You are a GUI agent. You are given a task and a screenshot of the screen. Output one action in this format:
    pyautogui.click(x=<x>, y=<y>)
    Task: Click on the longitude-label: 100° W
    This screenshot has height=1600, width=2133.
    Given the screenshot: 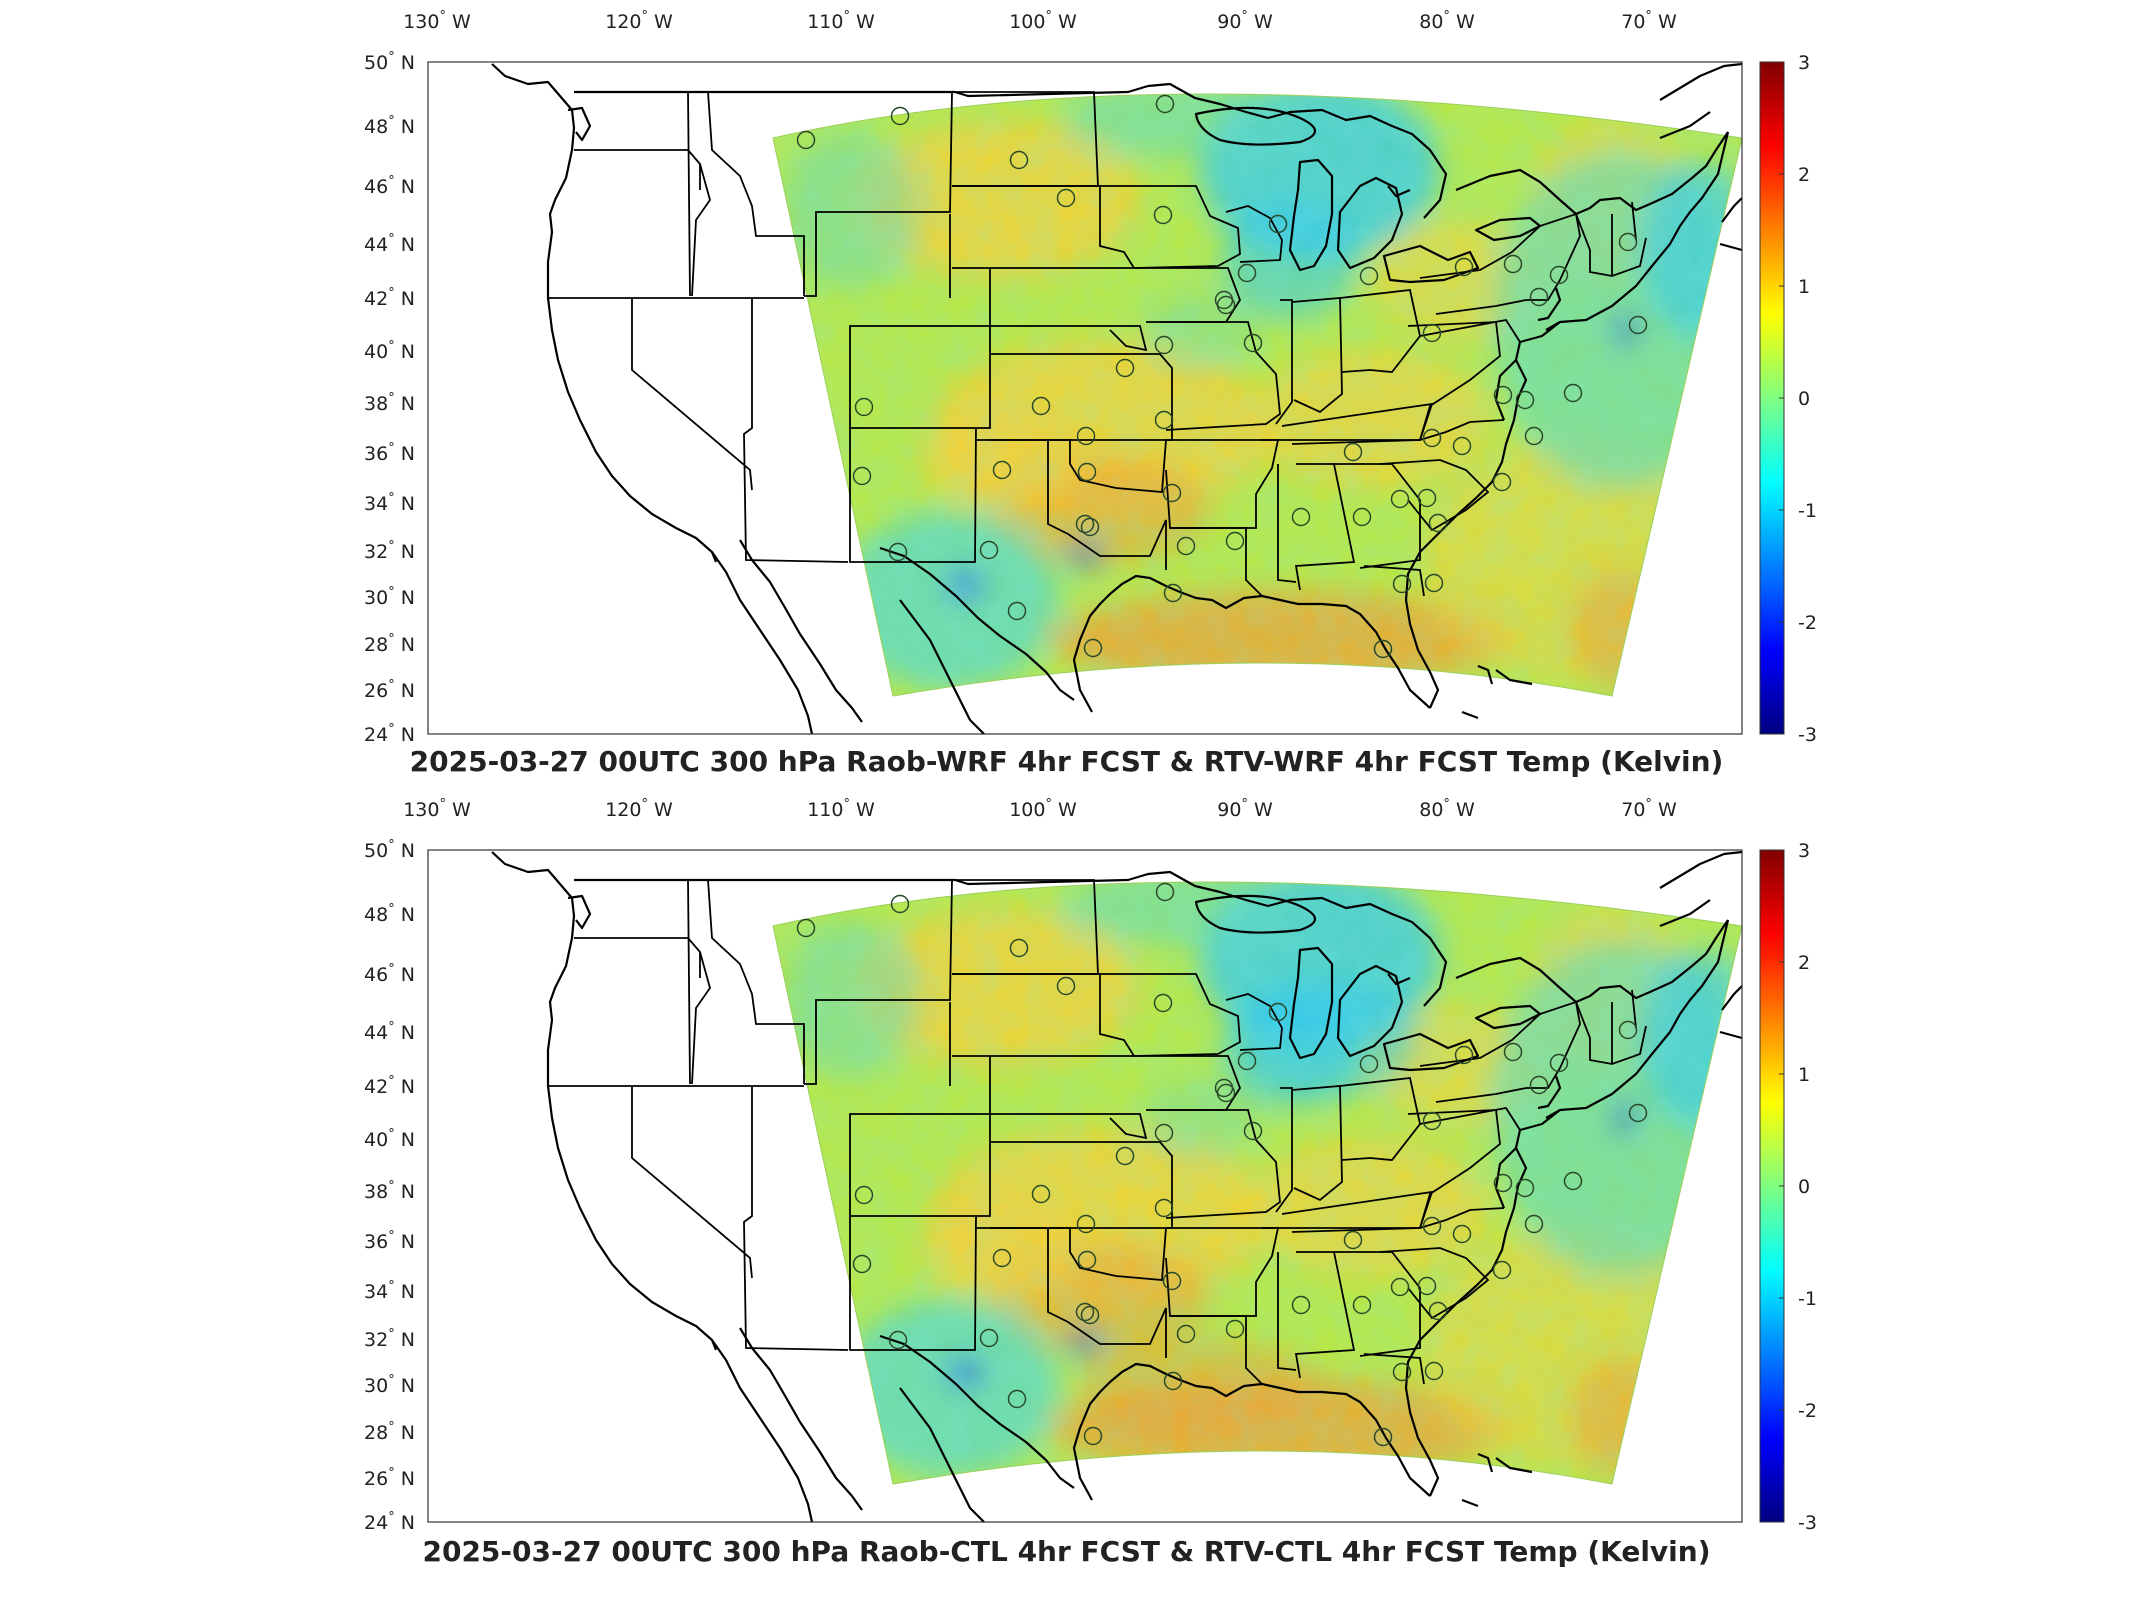 What is the action you would take?
    pyautogui.click(x=1043, y=21)
    